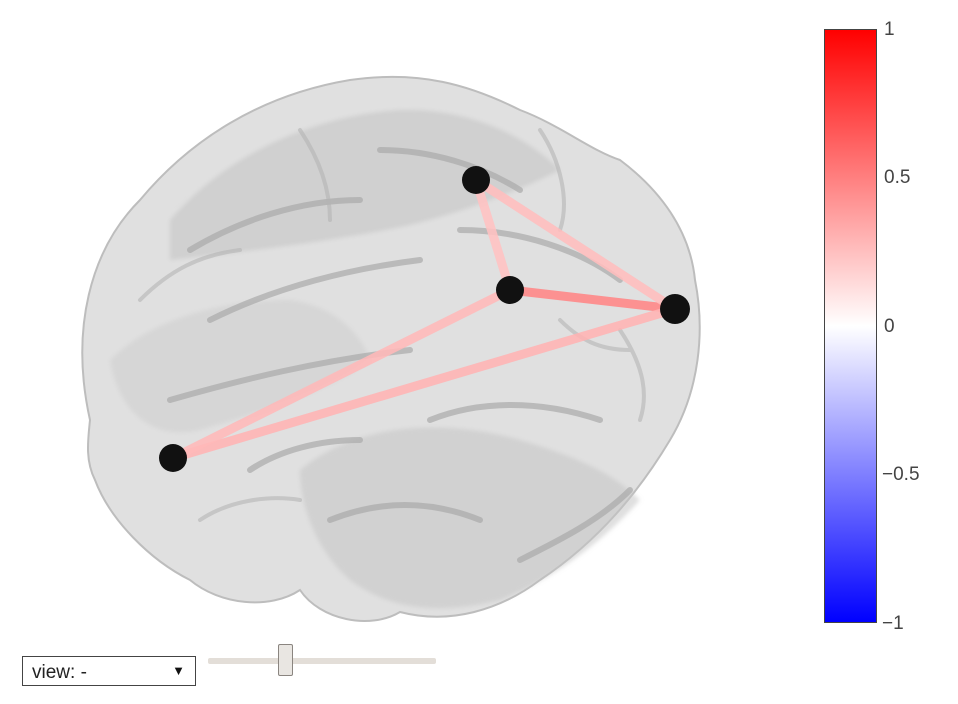  What do you see at coordinates (893, 623) in the screenshot?
I see `colorbar-tick-label: −1` at bounding box center [893, 623].